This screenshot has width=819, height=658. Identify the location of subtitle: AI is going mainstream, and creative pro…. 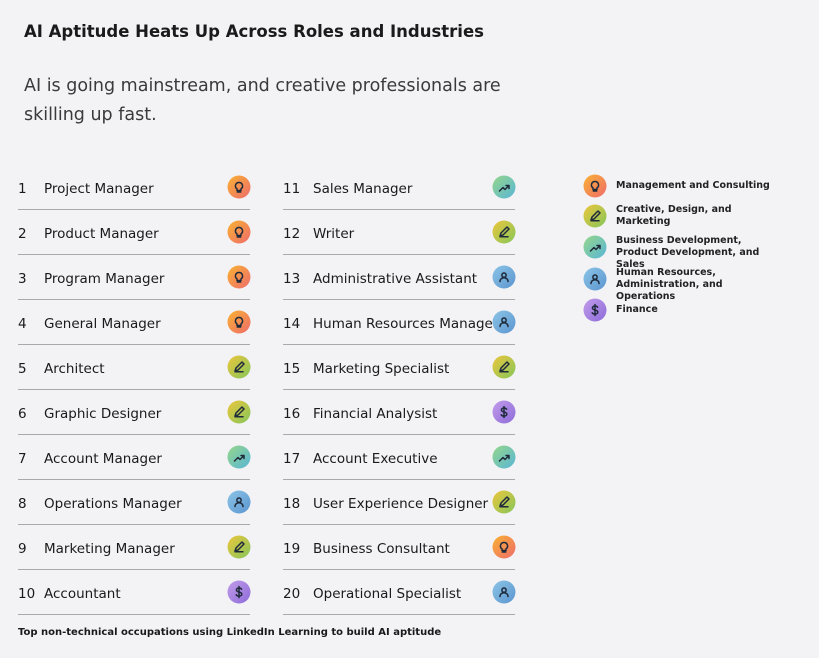
(262, 100).